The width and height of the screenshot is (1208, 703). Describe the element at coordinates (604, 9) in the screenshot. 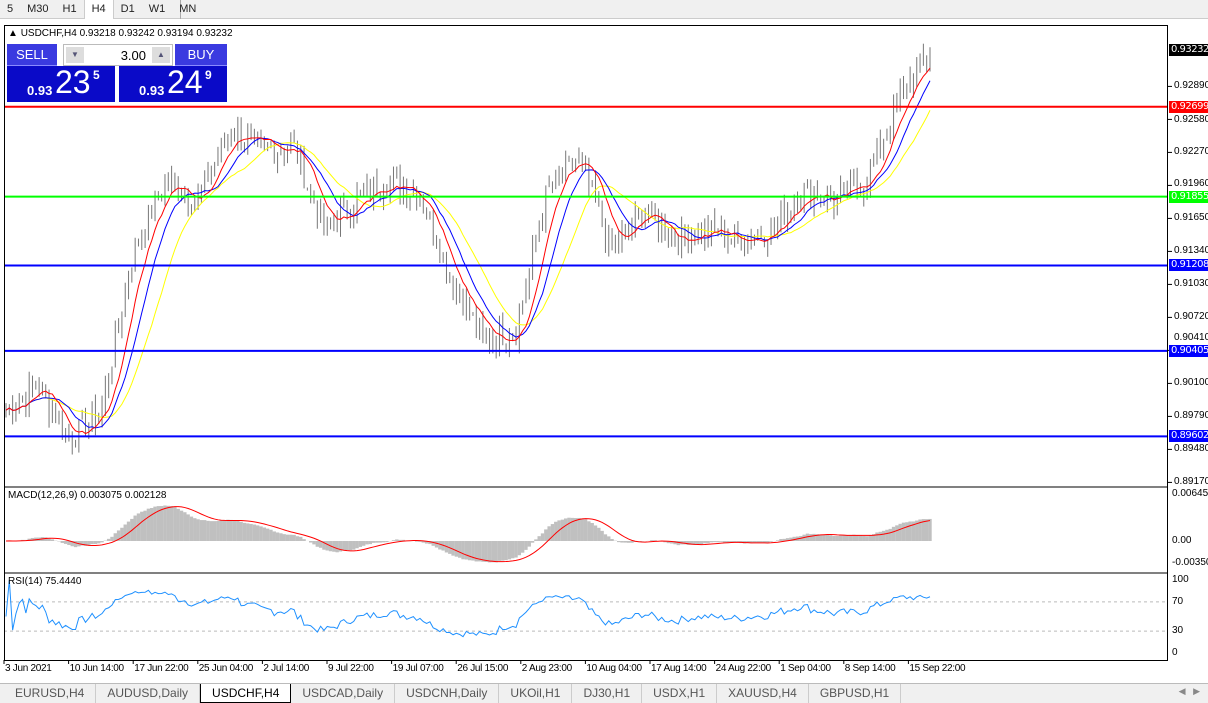

I see `timeframe-toolbar: 5 M30 H1 H4 D1 W1 MN` at that location.